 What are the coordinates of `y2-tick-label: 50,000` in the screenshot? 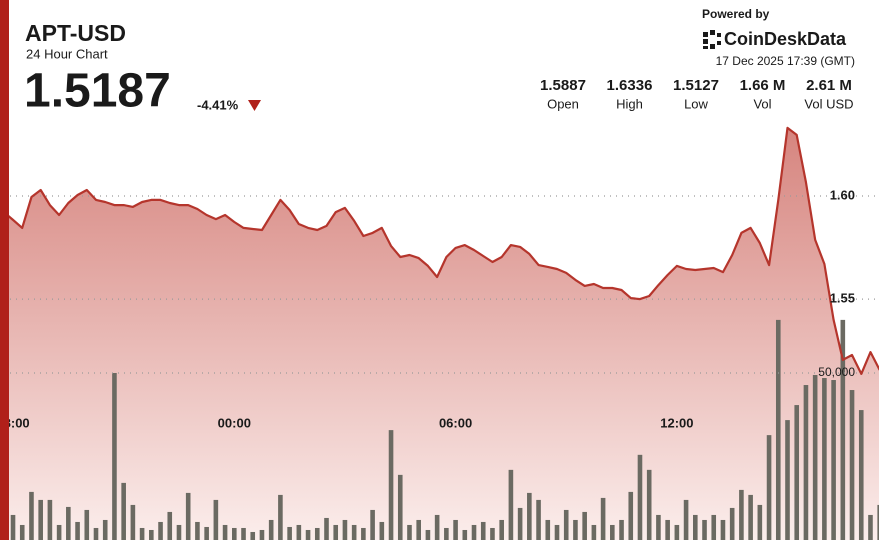 It's located at (836, 372).